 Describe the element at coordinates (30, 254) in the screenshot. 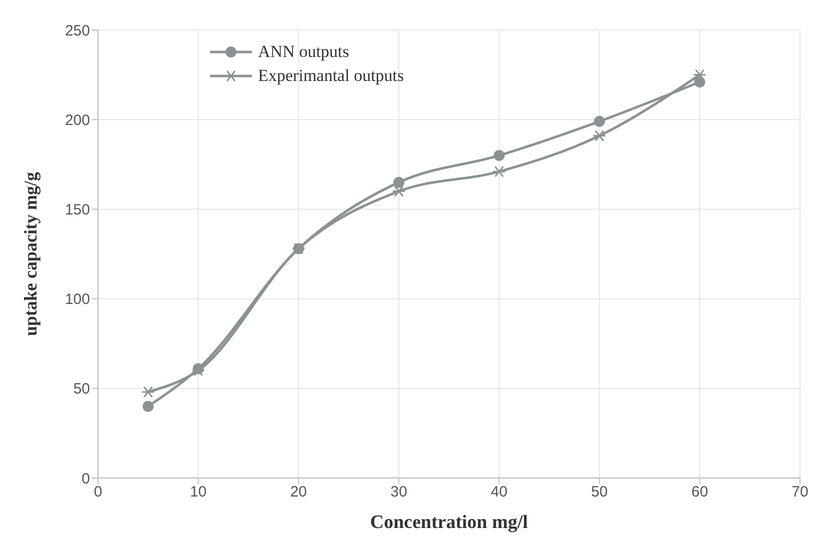

I see `y-axis-title: uptake capacity mg/g` at that location.